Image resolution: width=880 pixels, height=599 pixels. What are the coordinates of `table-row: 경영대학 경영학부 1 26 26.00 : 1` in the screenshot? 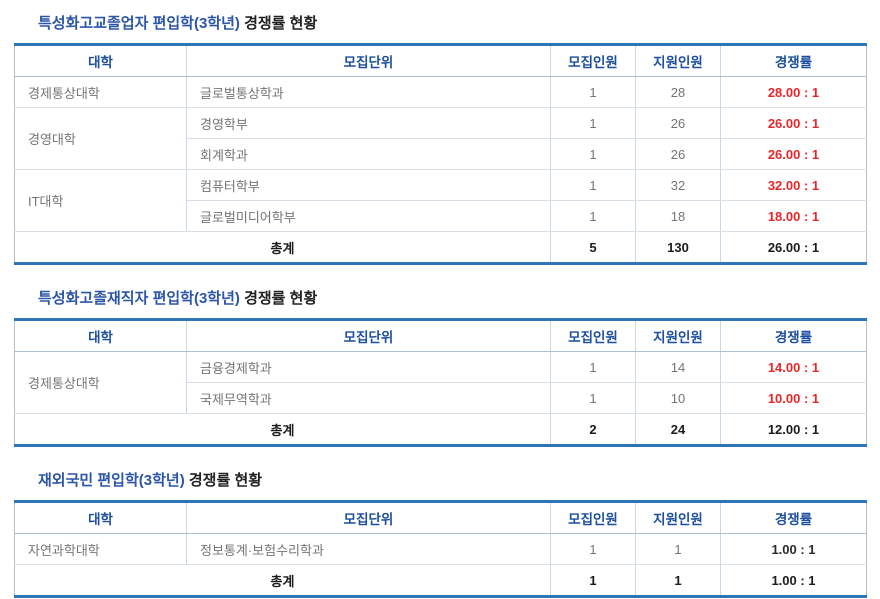 It's located at (440, 138).